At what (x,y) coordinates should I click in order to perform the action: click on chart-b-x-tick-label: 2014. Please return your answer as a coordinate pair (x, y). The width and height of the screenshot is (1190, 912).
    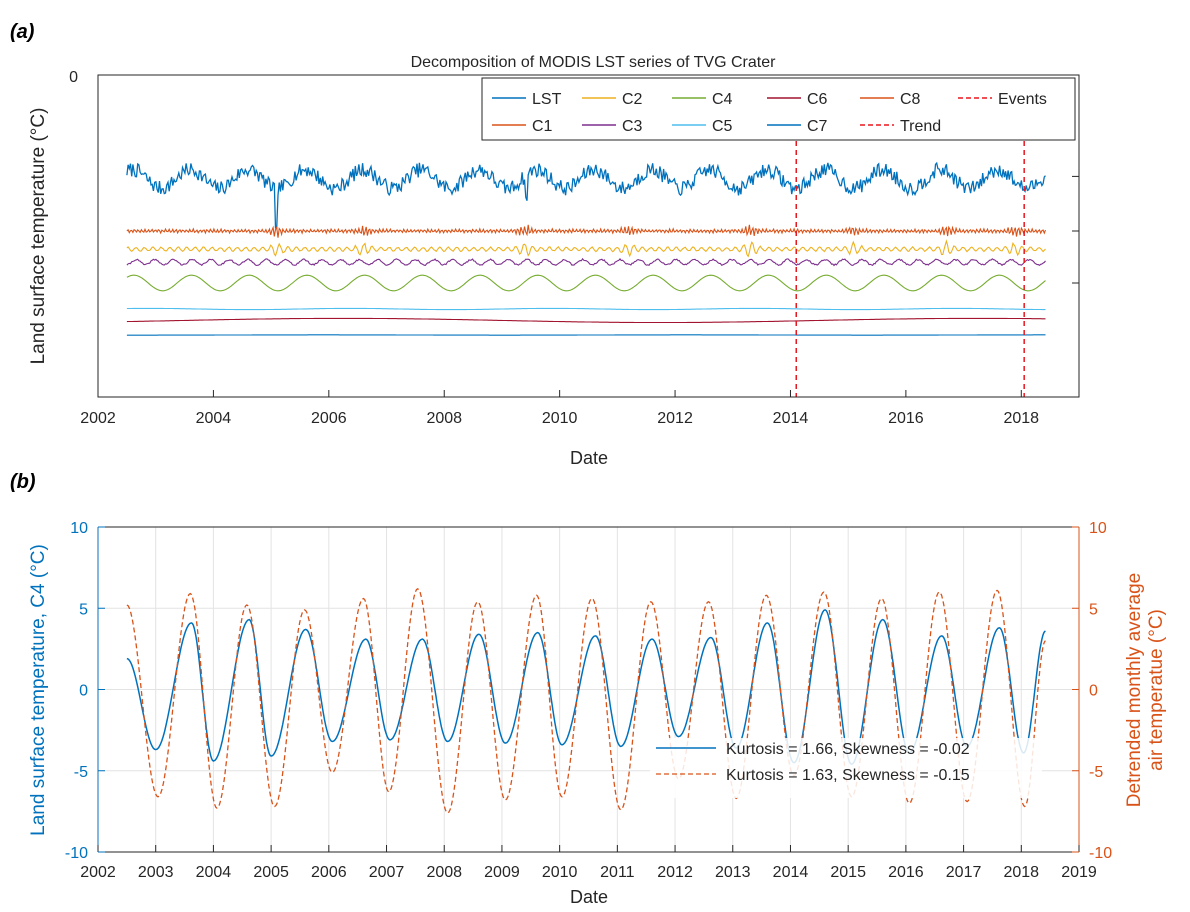
    Looking at the image, I should click on (791, 872).